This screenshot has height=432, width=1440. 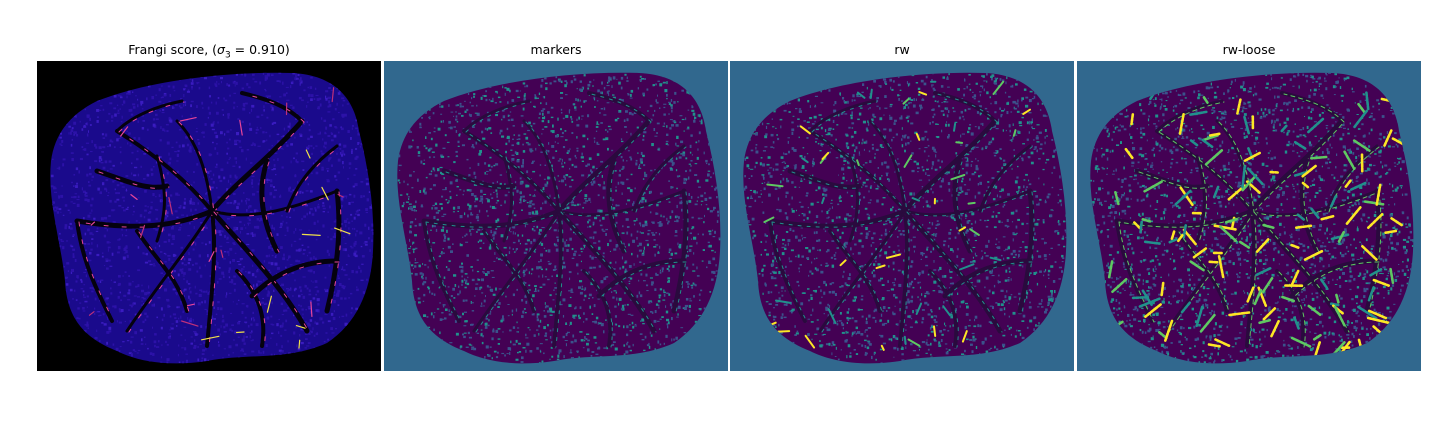 I want to click on panel-title-frangi: Frangi score, (σ3 = 0.910), so click(x=209, y=51).